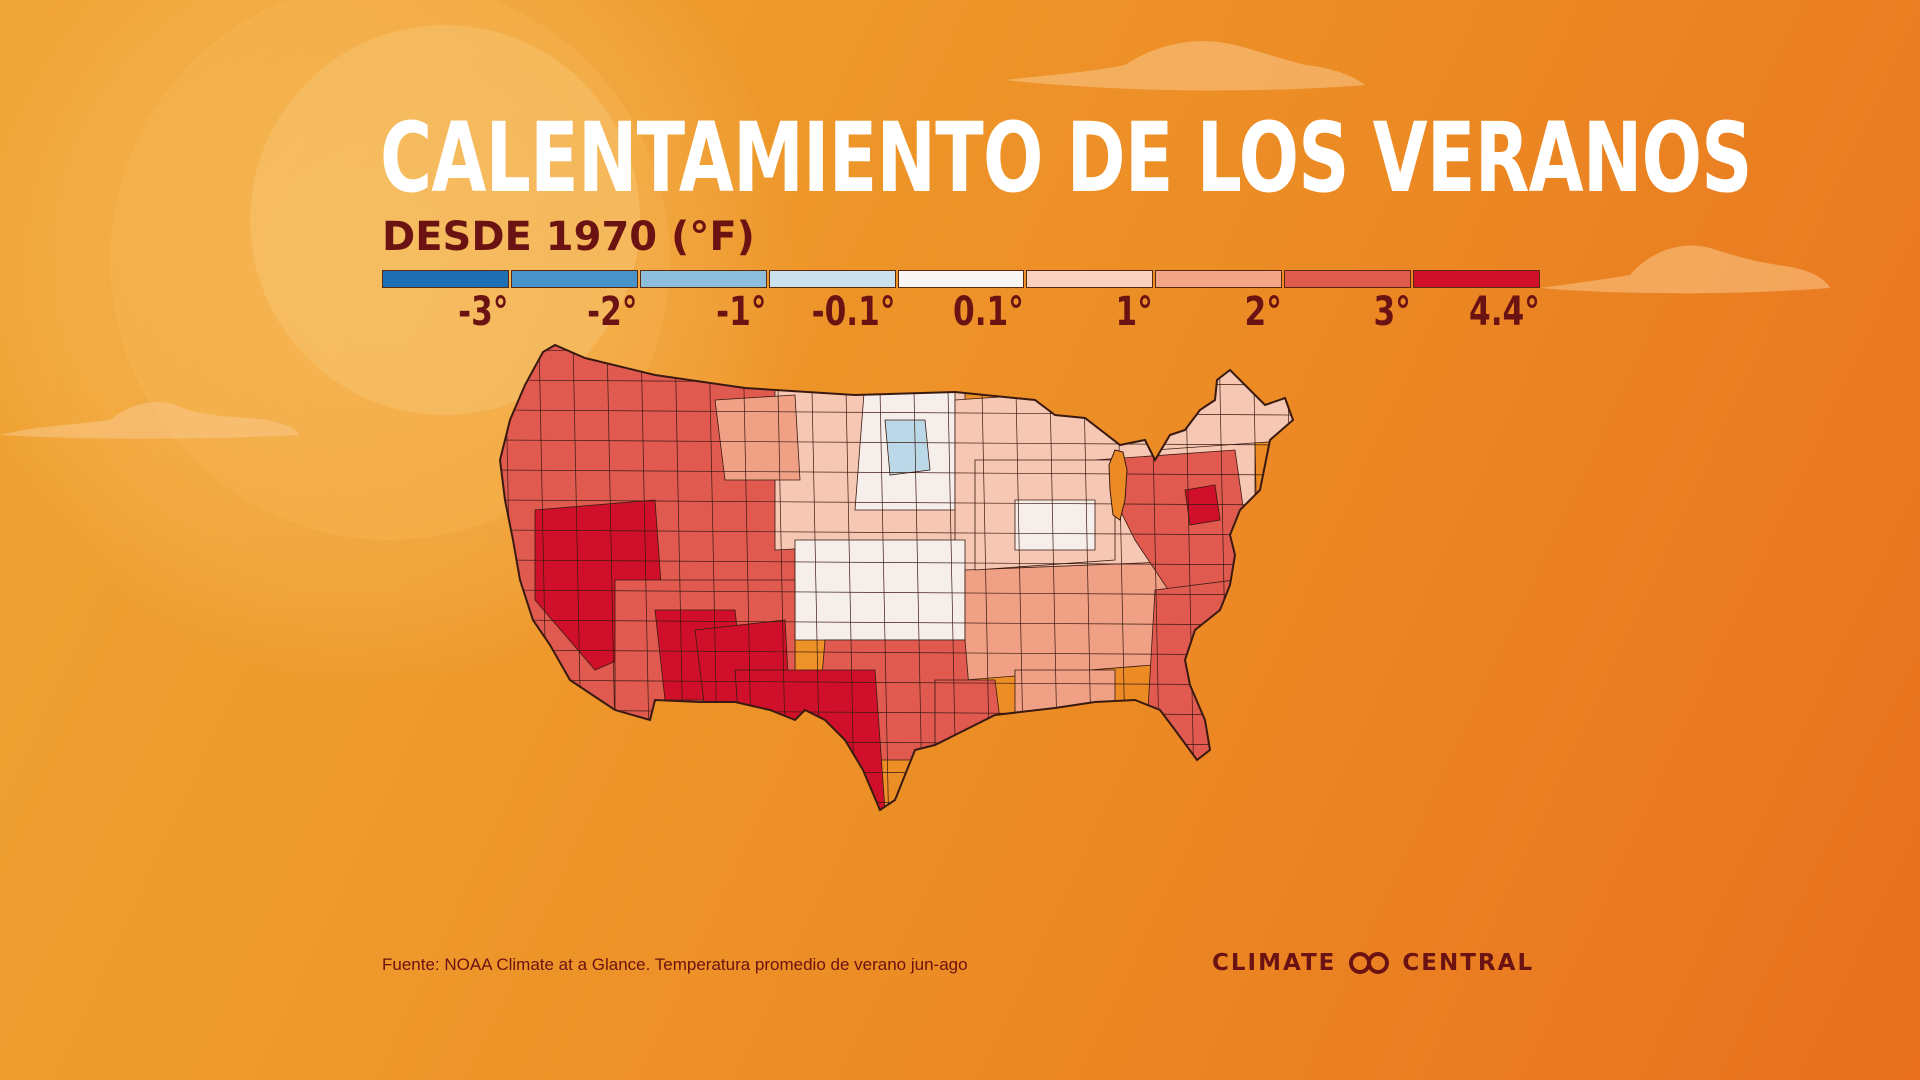 The image size is (1920, 1080). I want to click on region-montana, so click(757, 437).